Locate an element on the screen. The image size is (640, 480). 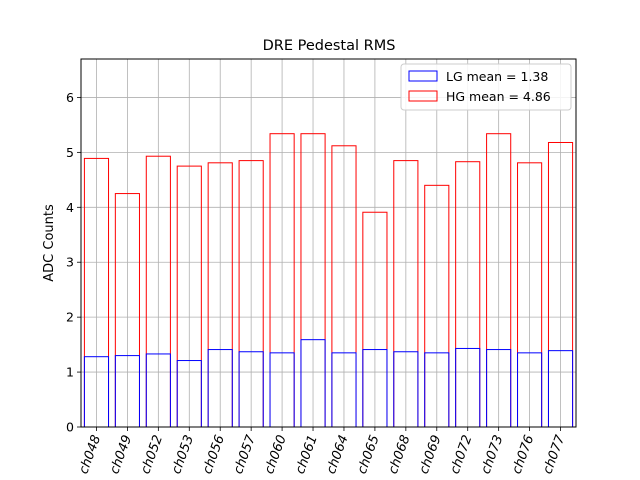
y-tick-label: 6 is located at coordinates (70, 97).